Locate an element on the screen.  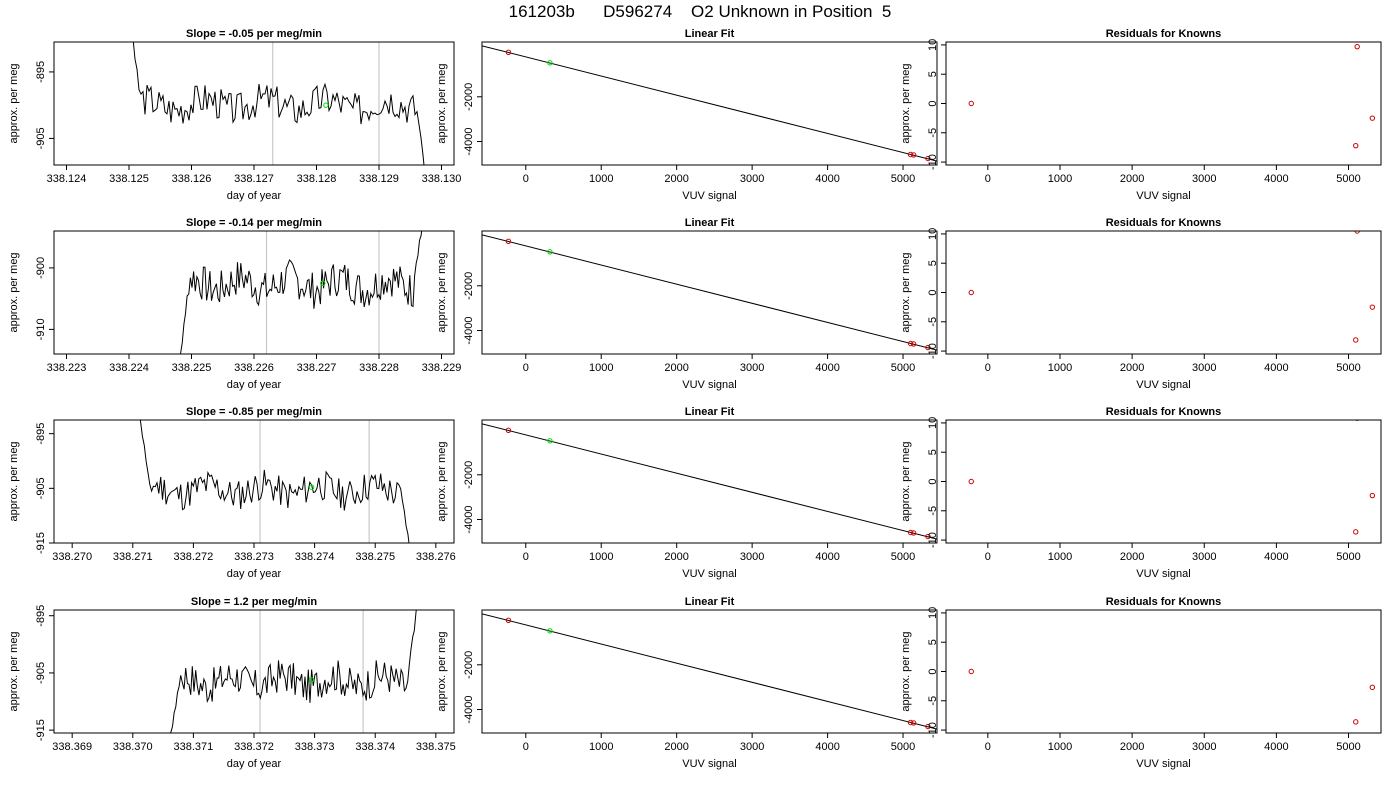
y-tick-label: -900 is located at coordinates (41, 268).